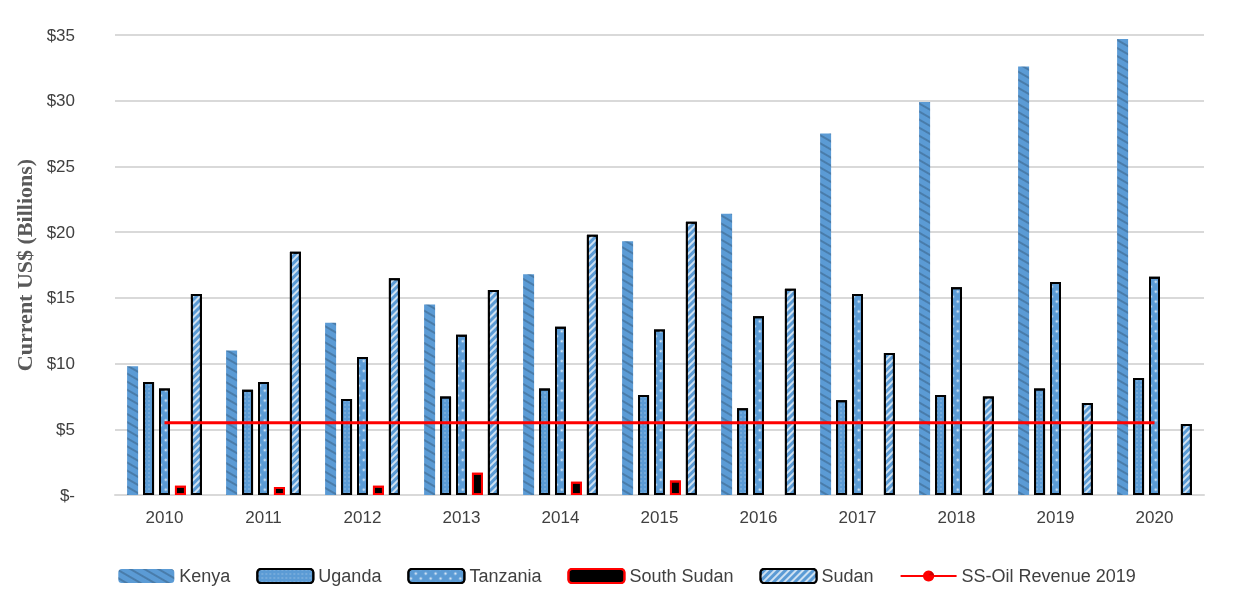 Image resolution: width=1254 pixels, height=602 pixels. Describe the element at coordinates (1154, 517) in the screenshot. I see `x-tick-label: 2020` at that location.